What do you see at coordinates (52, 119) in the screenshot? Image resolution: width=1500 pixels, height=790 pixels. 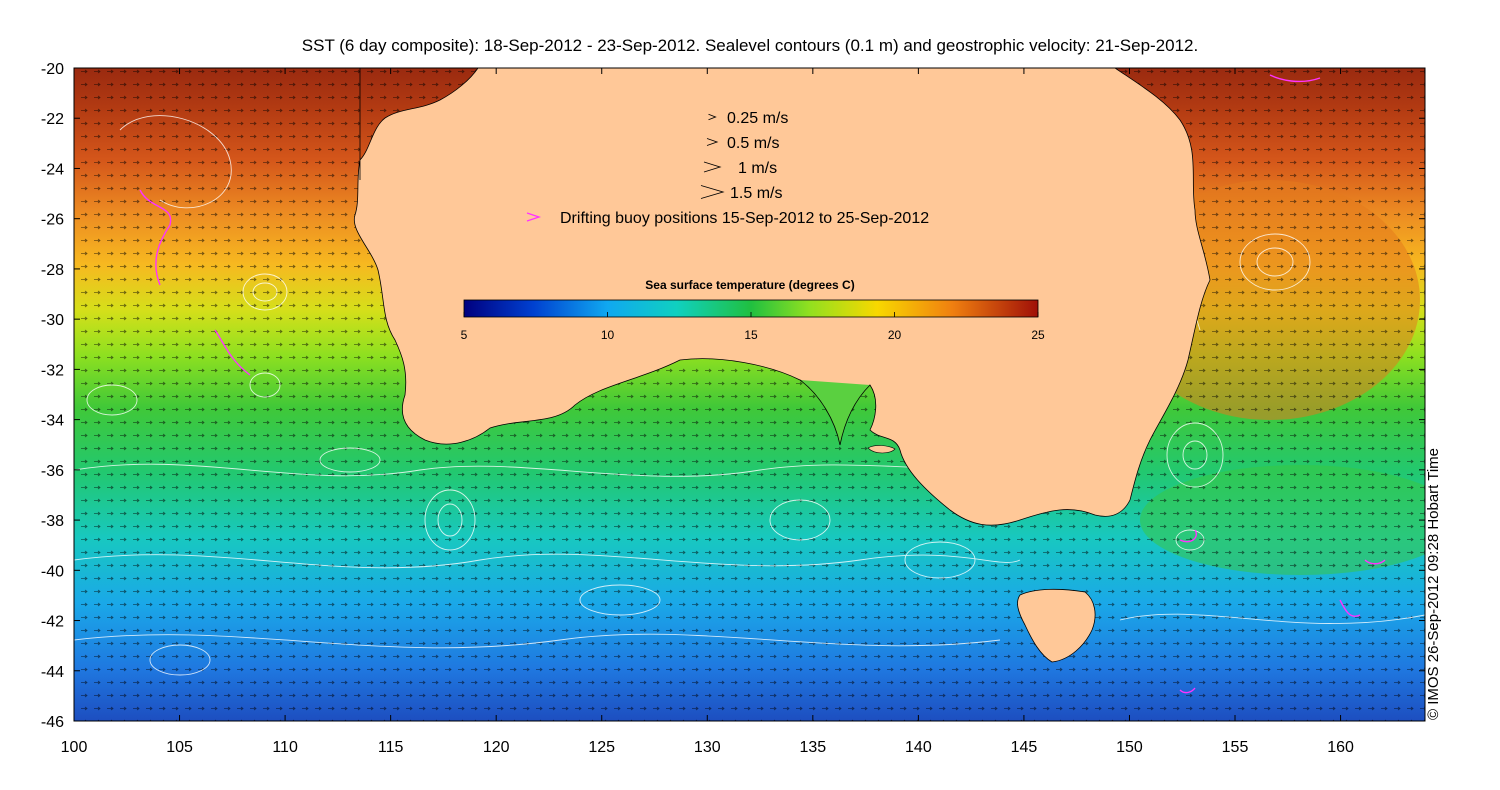 I see `y-tick-label: -22` at bounding box center [52, 119].